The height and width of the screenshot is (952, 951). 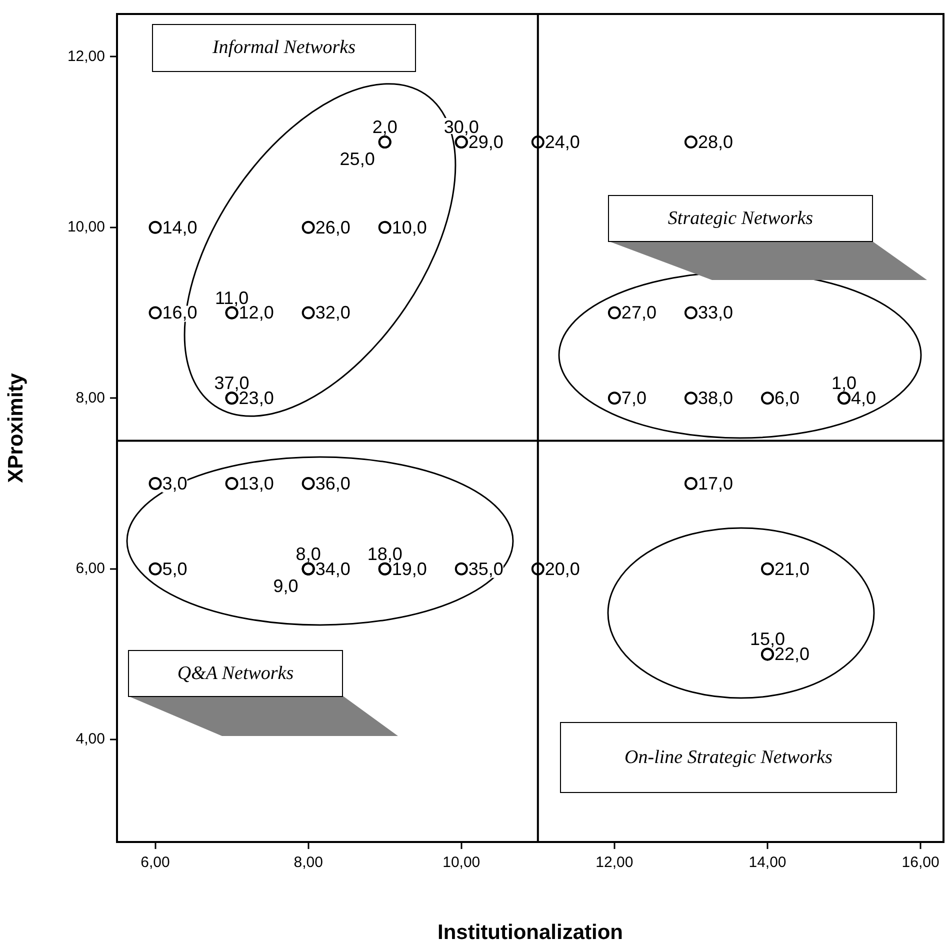 I want to click on annotation: 18,0, so click(x=384, y=554).